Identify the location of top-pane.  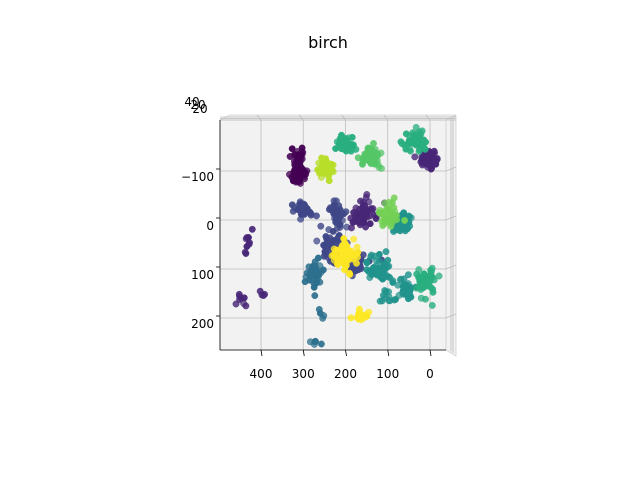
(338, 117).